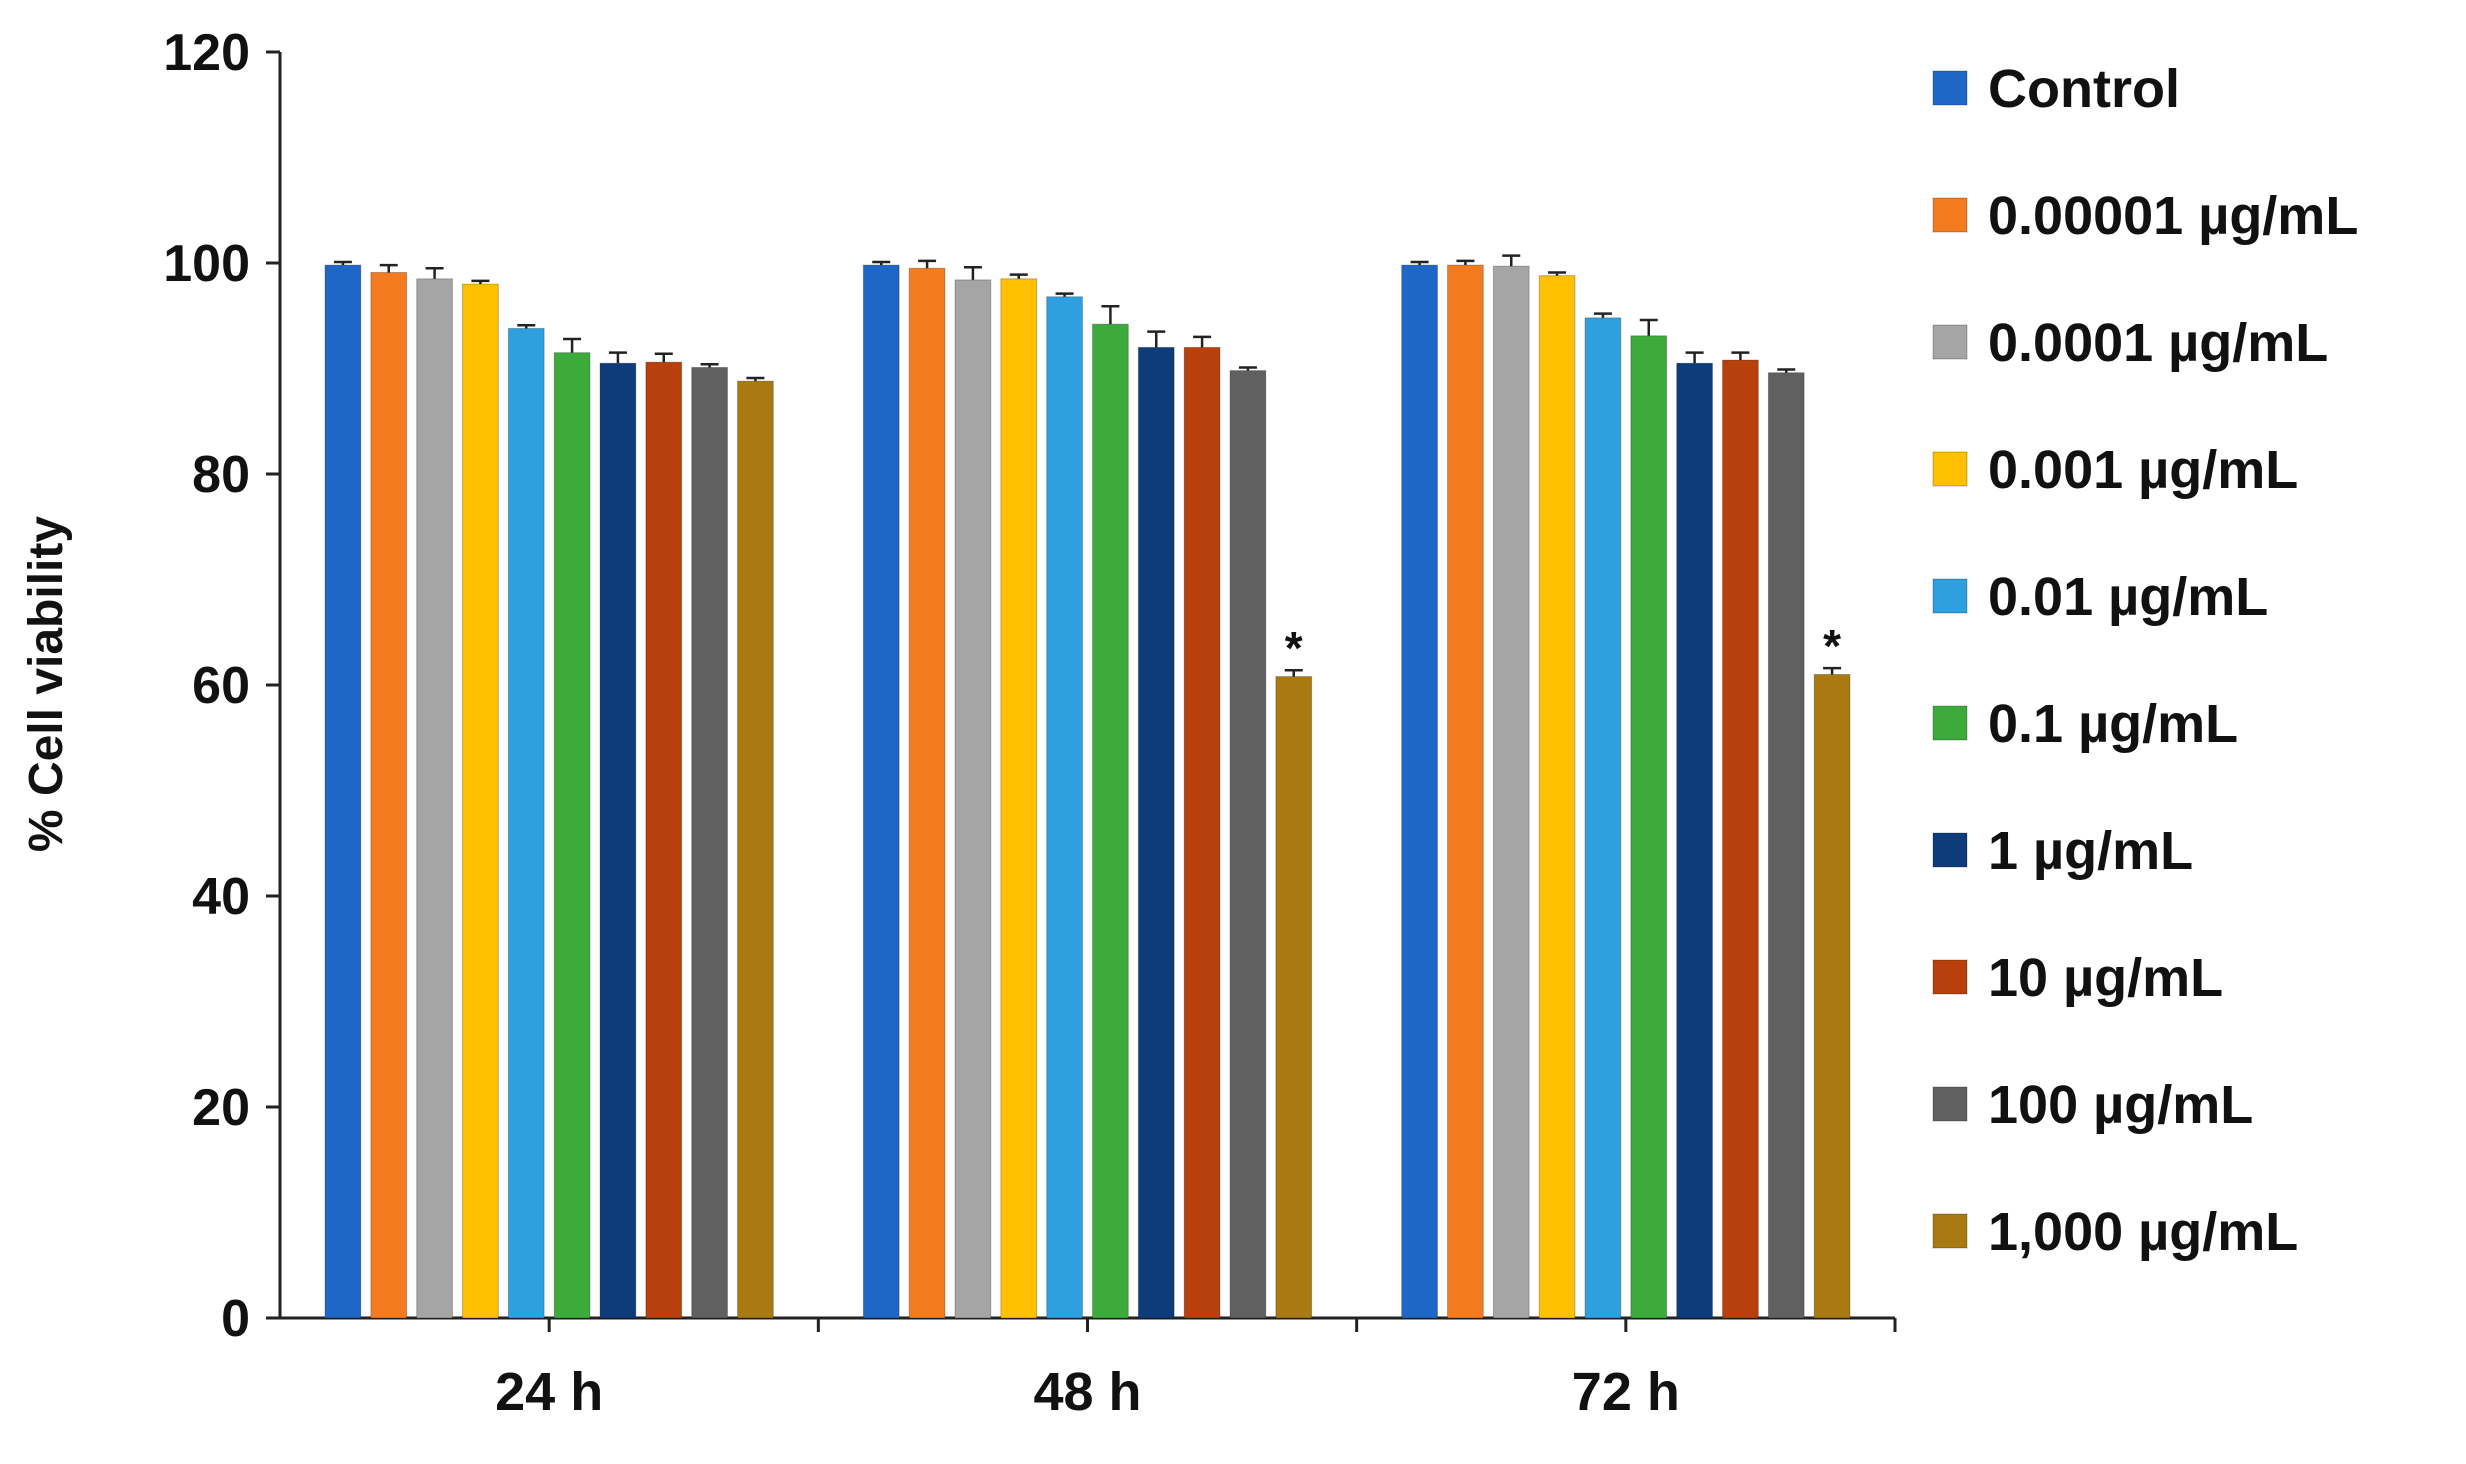 The image size is (2466, 1464). What do you see at coordinates (549, 1392) in the screenshot?
I see `x-category-label: 24 h` at bounding box center [549, 1392].